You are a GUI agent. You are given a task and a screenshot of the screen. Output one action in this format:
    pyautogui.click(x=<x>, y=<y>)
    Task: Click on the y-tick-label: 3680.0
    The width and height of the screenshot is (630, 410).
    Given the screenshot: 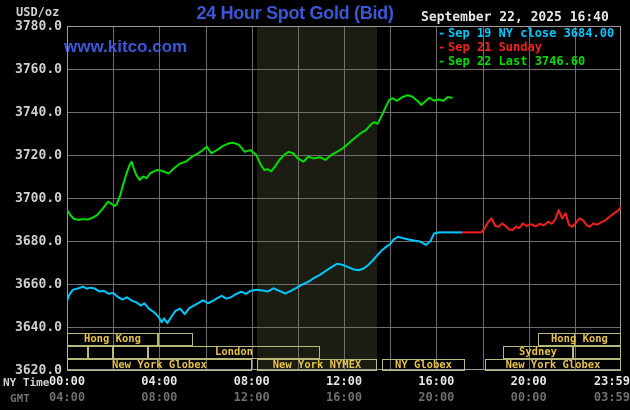 What is the action you would take?
    pyautogui.click(x=38, y=241)
    